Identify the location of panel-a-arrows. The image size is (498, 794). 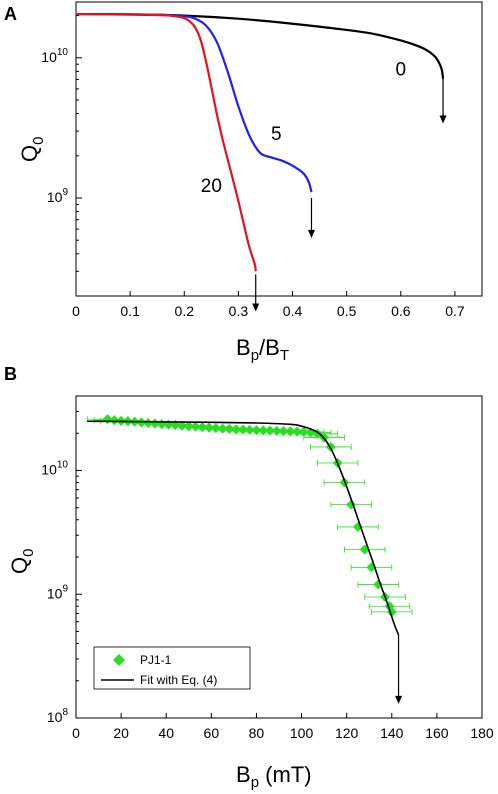
(349, 195).